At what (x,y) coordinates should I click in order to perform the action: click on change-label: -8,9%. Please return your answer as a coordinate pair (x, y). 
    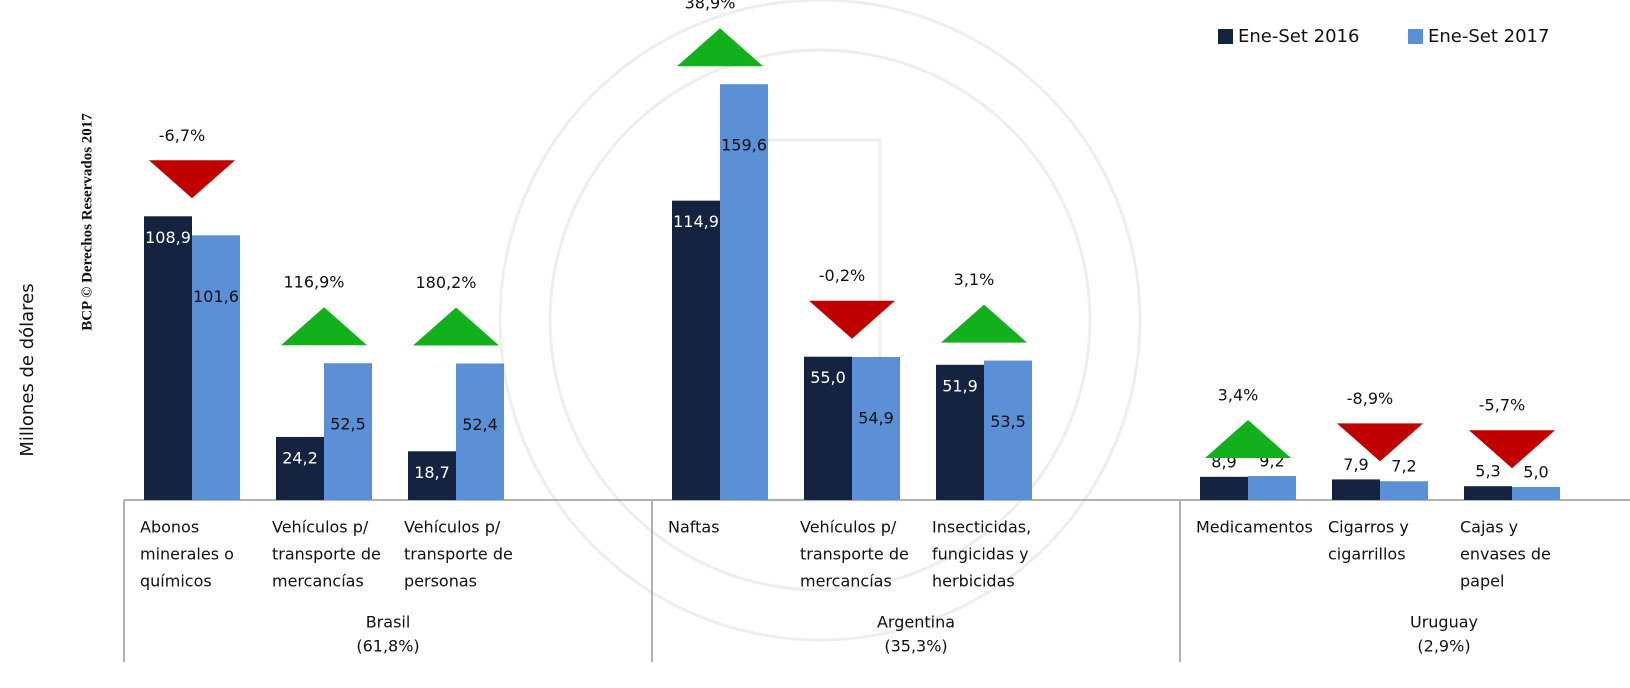
    Looking at the image, I should click on (1370, 398).